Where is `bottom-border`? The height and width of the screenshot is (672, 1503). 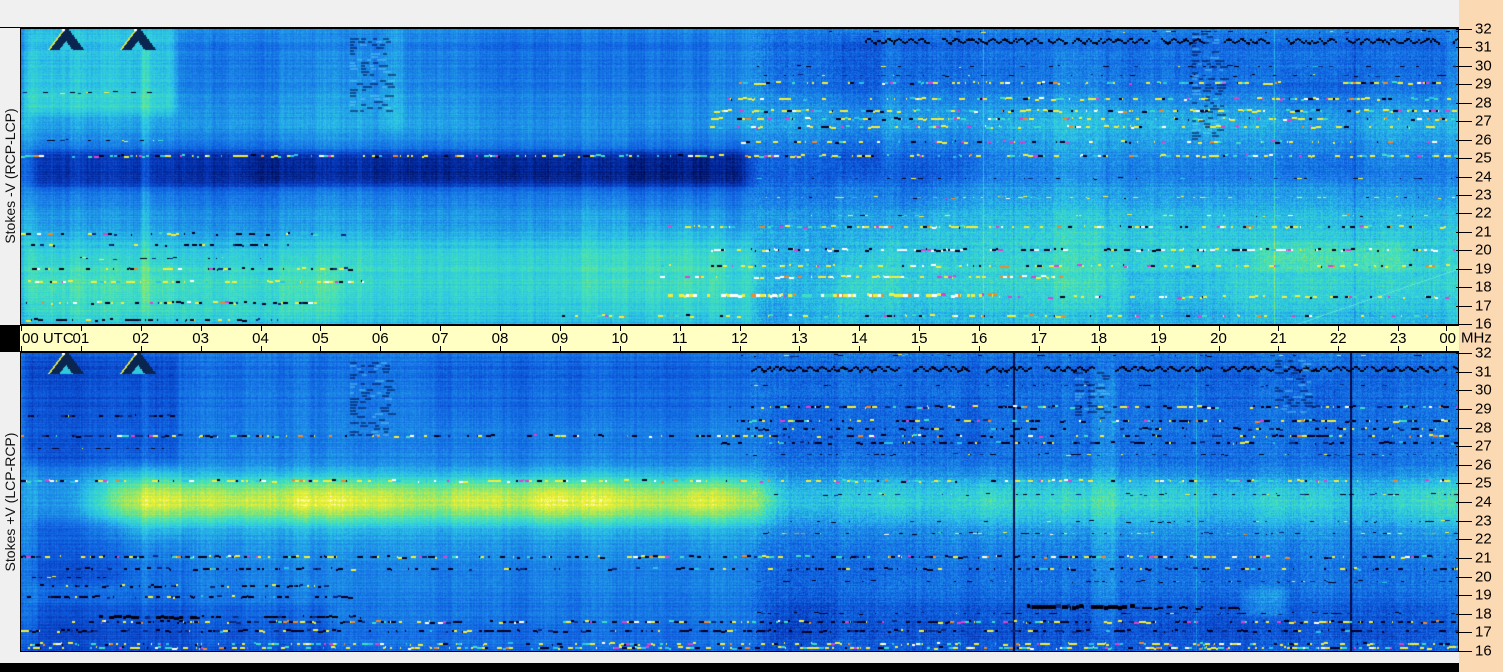
bottom-border is located at coordinates (729, 667).